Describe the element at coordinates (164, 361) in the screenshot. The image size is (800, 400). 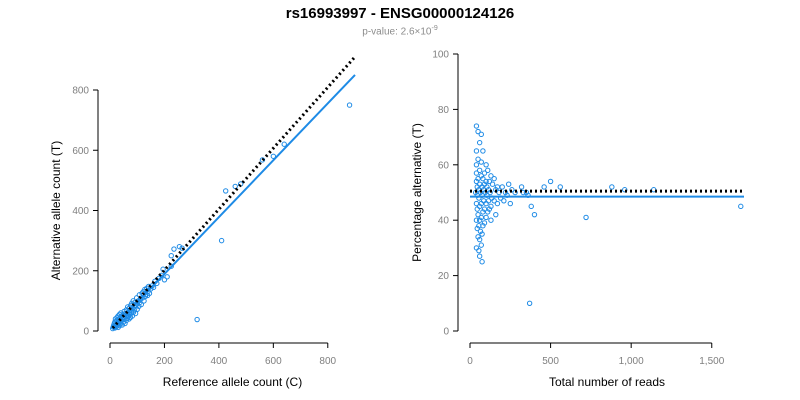
I see `x-tick-label: 200` at that location.